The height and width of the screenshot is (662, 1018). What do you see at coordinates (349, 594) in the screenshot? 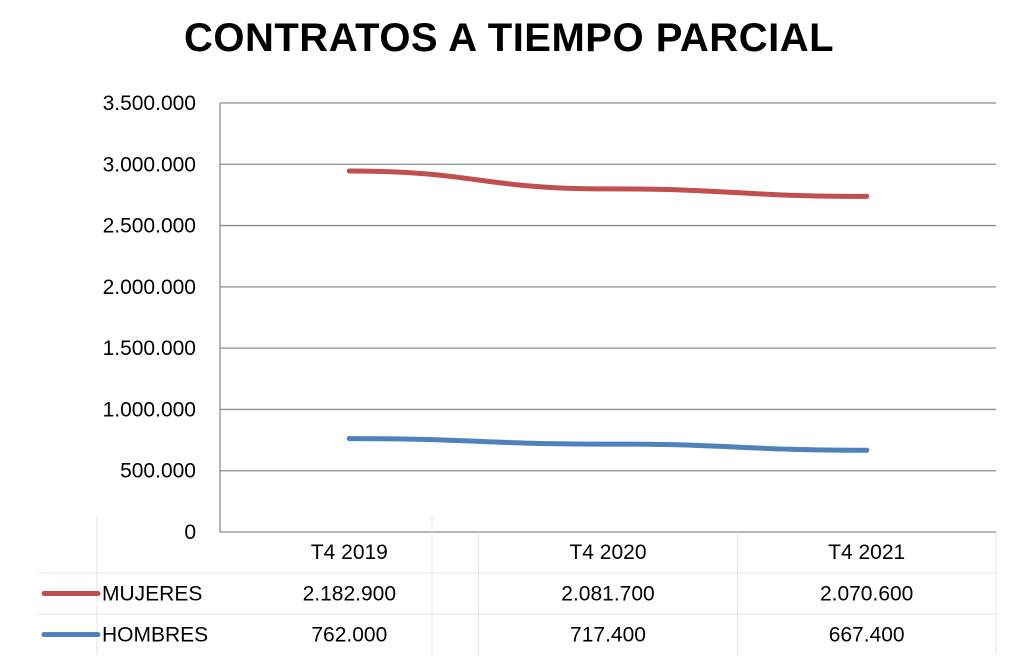
I see `table-value-mujeres: 2.182.900` at bounding box center [349, 594].